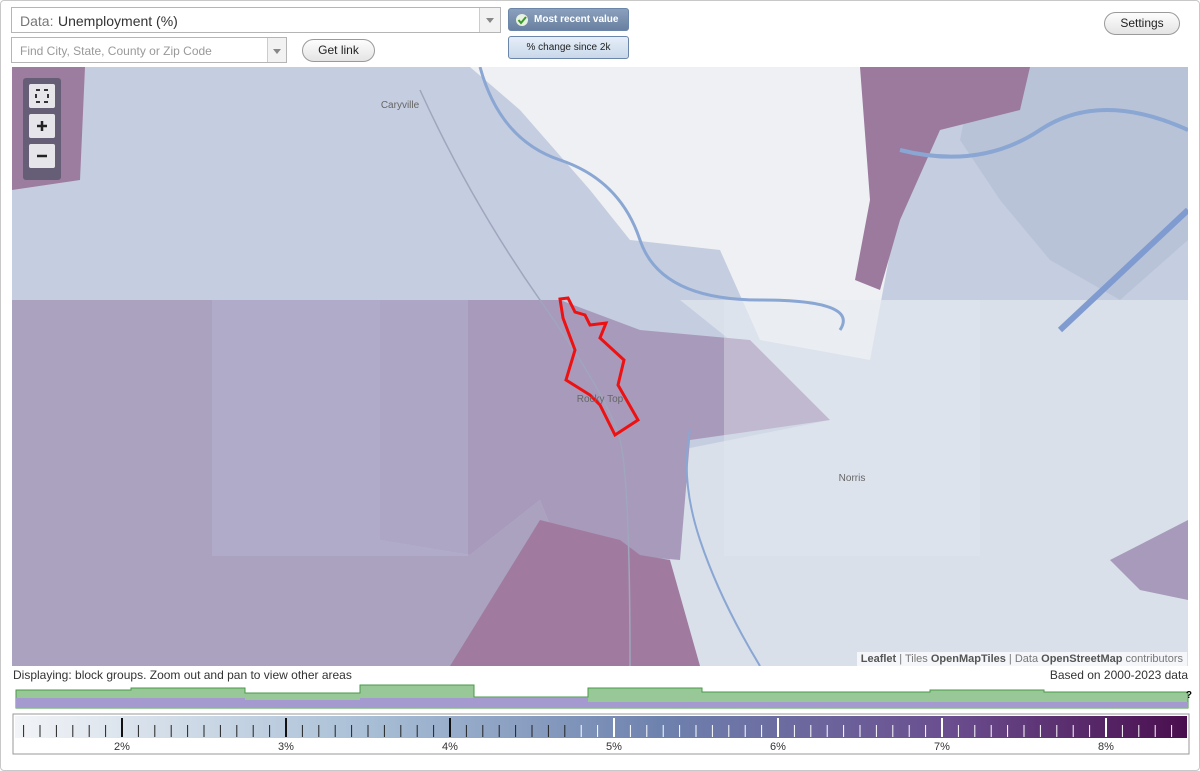 The image size is (1200, 771). What do you see at coordinates (968, 659) in the screenshot?
I see `attribution-link: OpenMapTiles` at bounding box center [968, 659].